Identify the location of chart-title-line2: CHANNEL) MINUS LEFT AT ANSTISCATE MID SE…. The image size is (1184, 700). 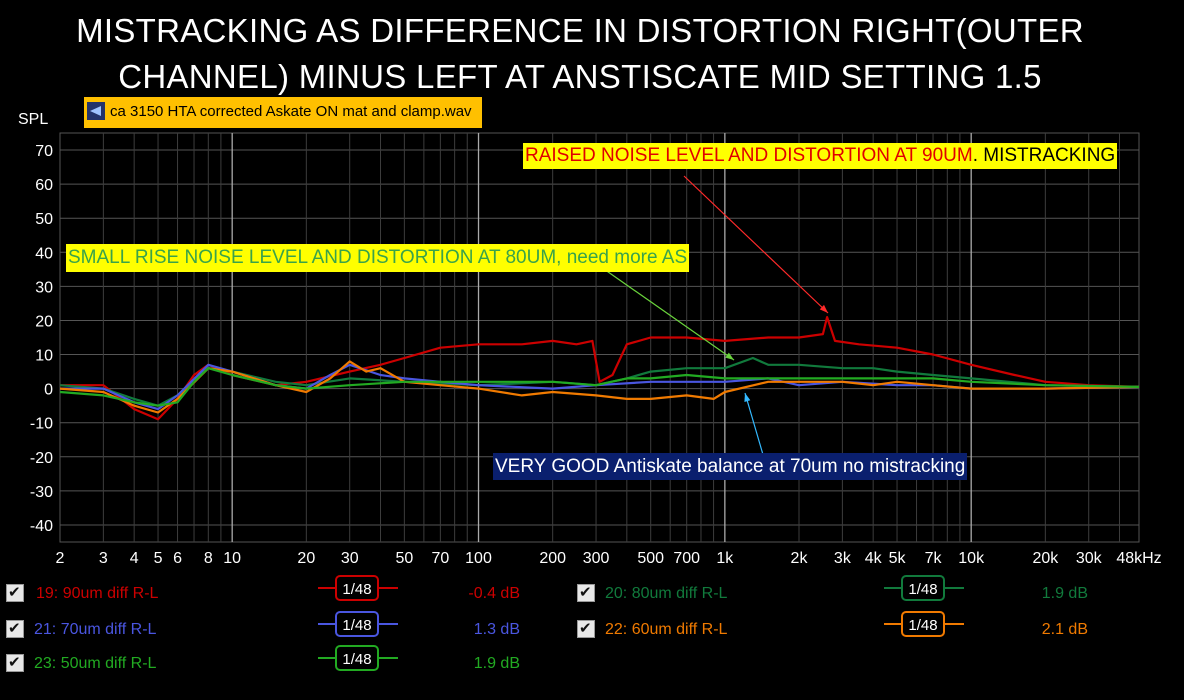
(580, 76).